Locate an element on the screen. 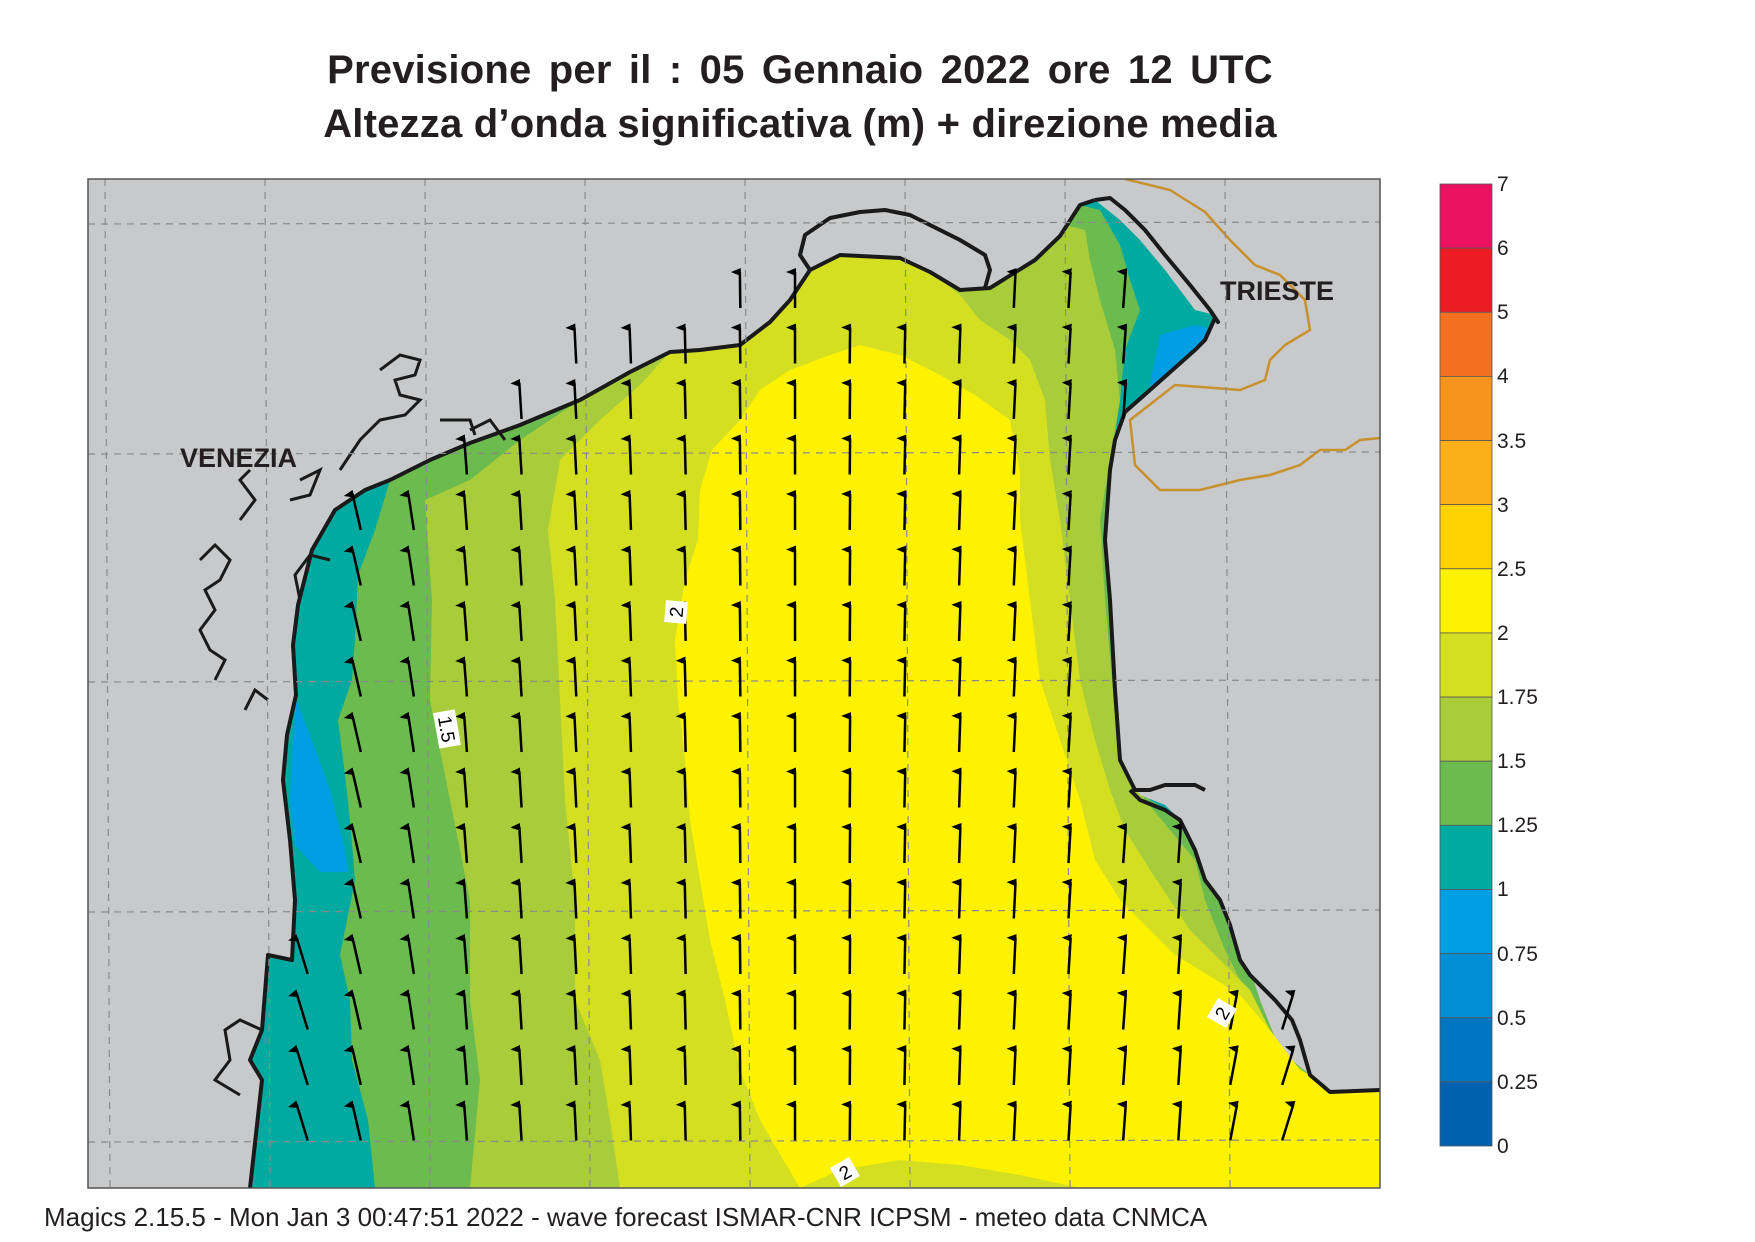 The image size is (1755, 1242). city-label-trieste: TRIESTE is located at coordinates (1277, 291).